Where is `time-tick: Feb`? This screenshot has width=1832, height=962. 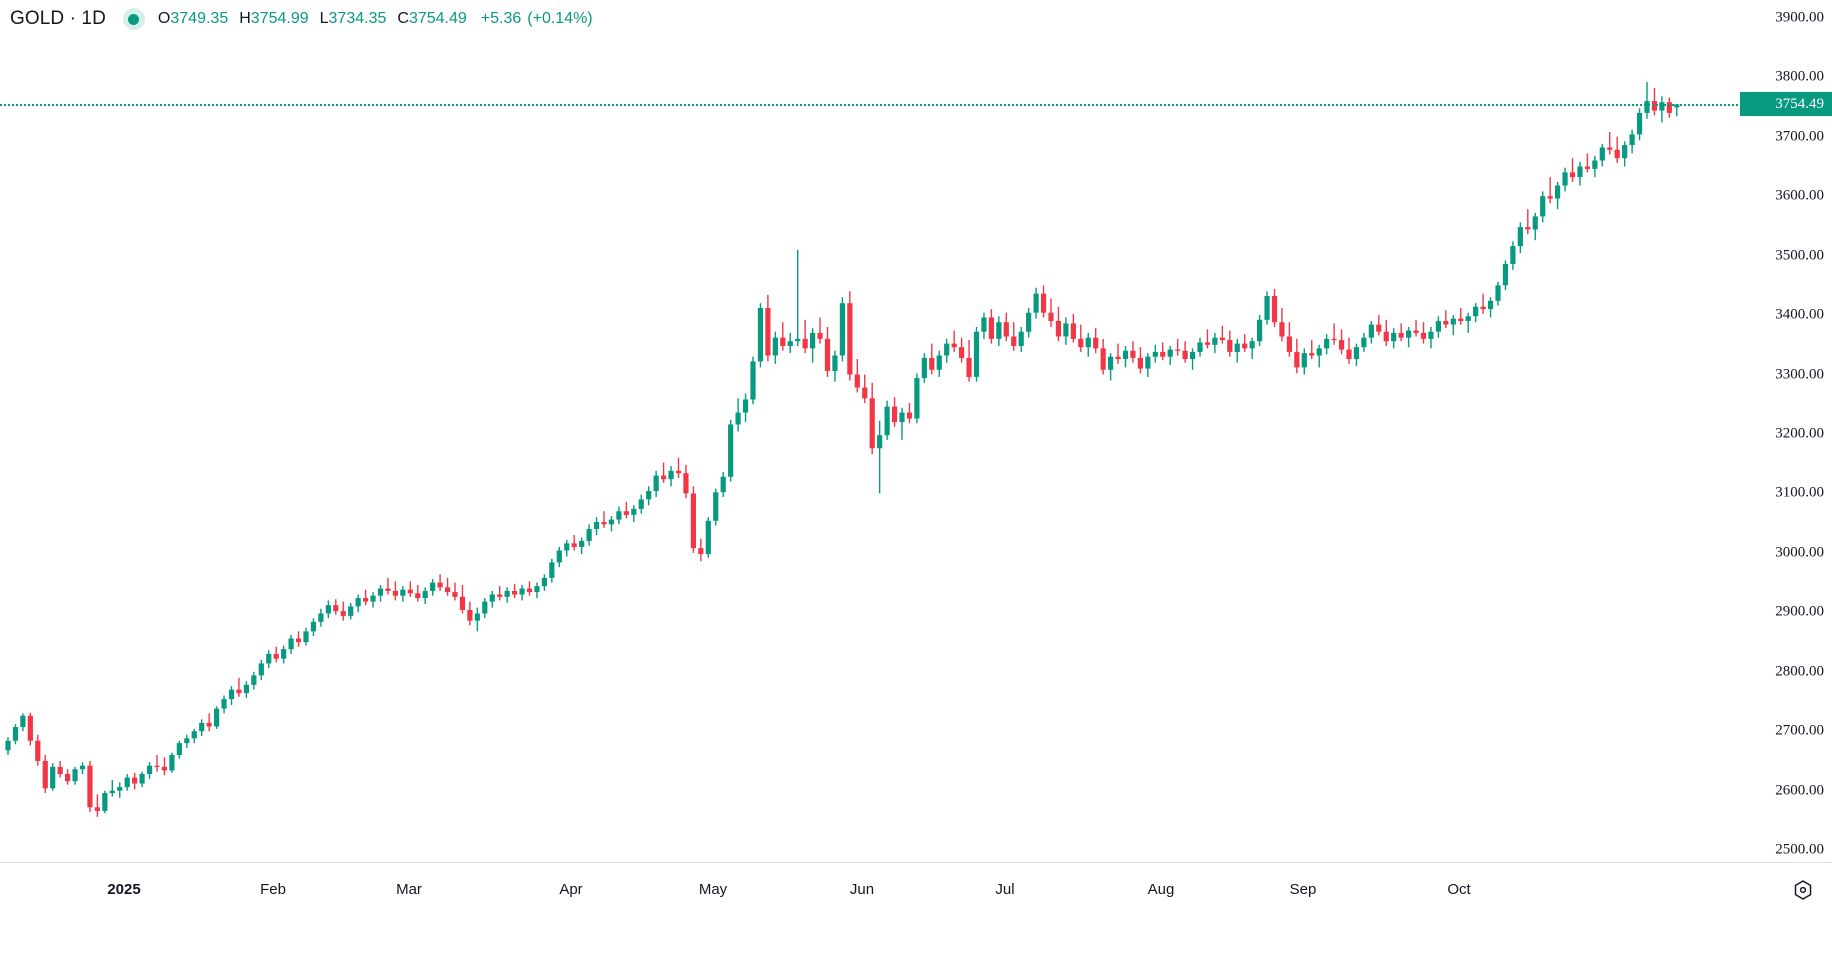
time-tick: Feb is located at coordinates (273, 889).